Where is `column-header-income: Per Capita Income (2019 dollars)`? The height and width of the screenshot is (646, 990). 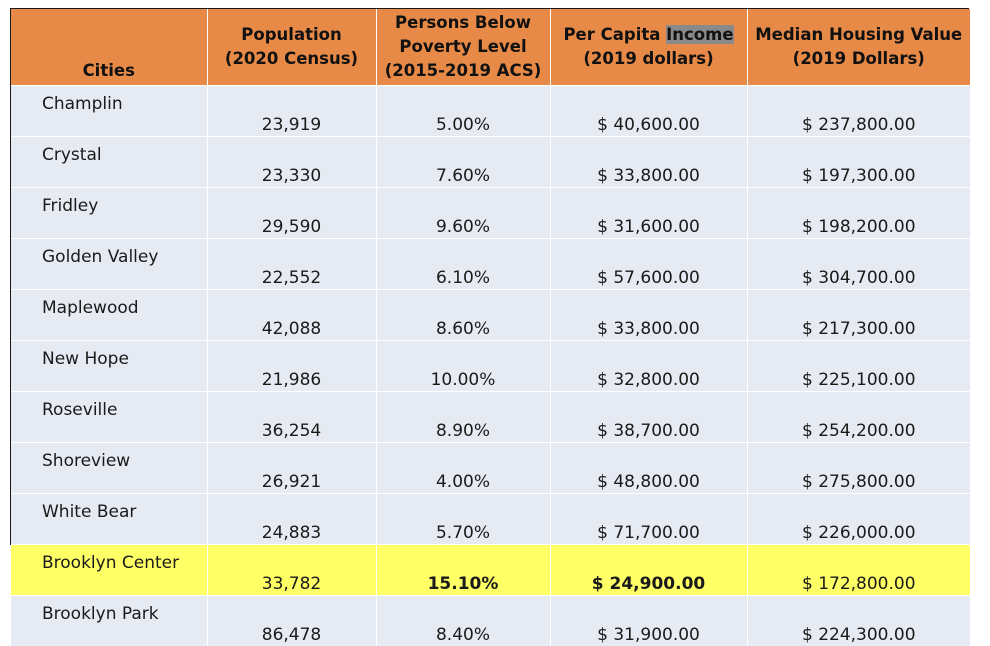
column-header-income: Per Capita Income (2019 dollars) is located at coordinates (648, 47).